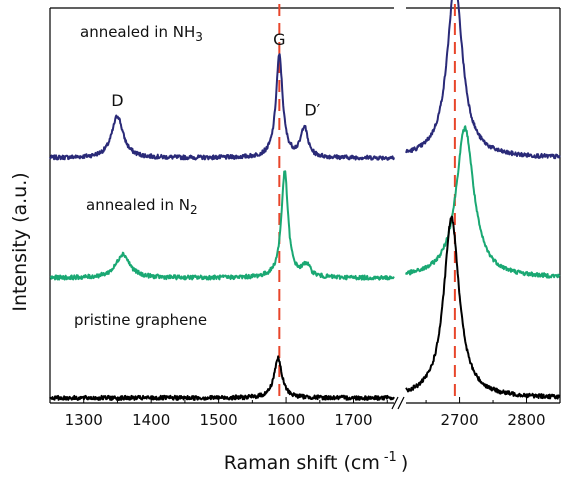 Image resolution: width=562 pixels, height=477 pixels. What do you see at coordinates (302, 463) in the screenshot?
I see `x-axis-label-main: Raman shift (cm` at bounding box center [302, 463].